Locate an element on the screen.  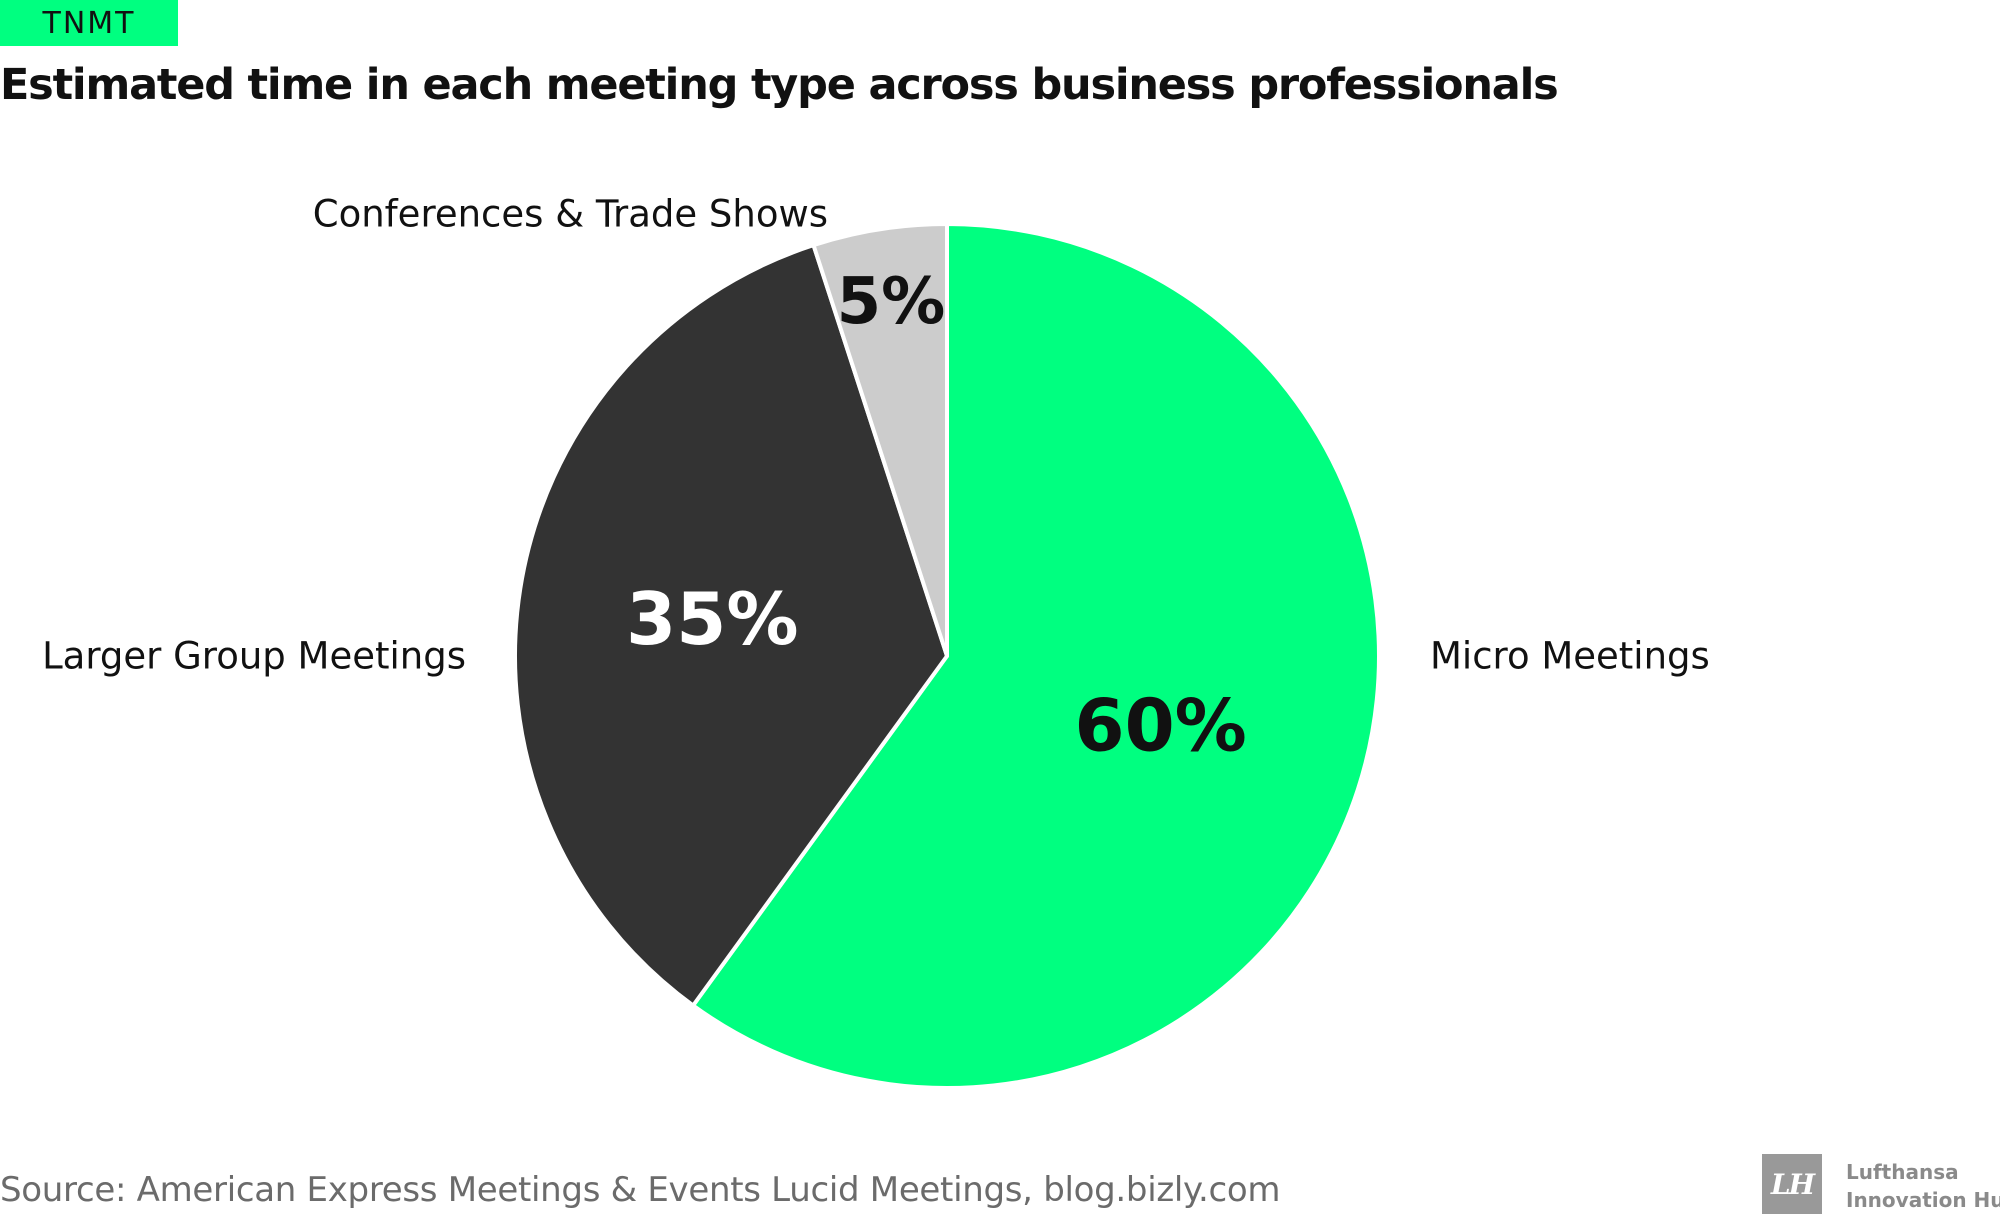
organization-name: Lufthansa Innovation Hub is located at coordinates (1923, 1186).